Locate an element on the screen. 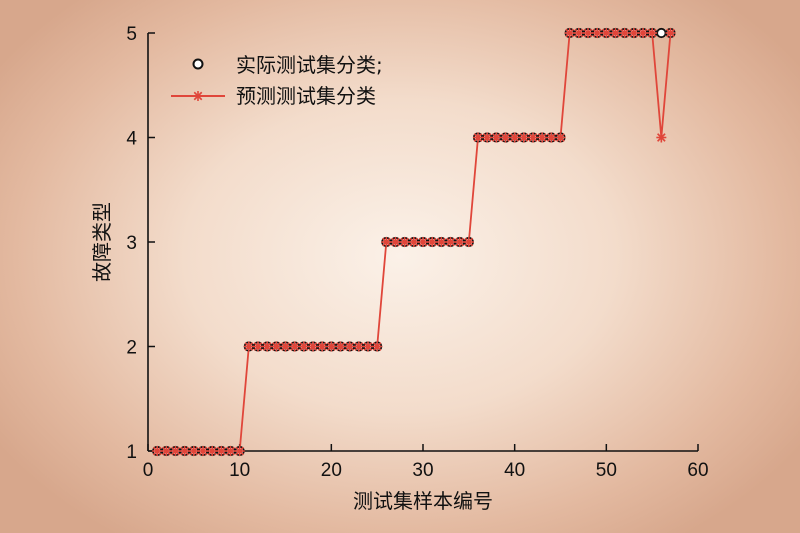 This screenshot has width=800, height=533. x-tick-label: 60 is located at coordinates (697, 470).